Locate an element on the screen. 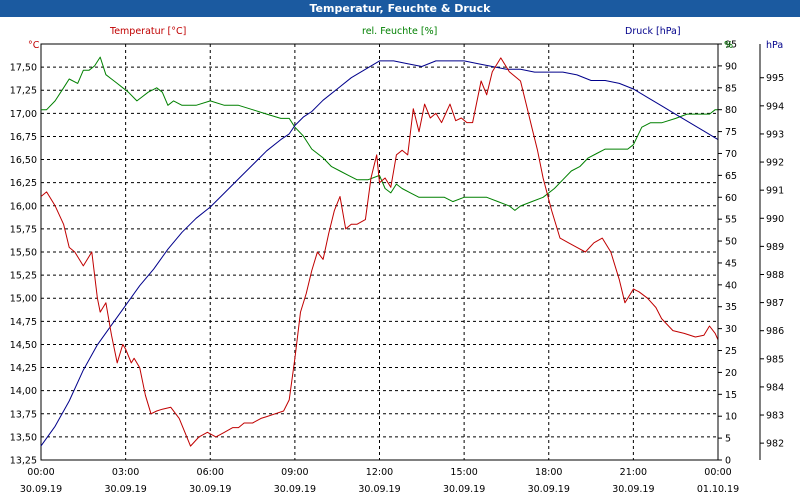 This screenshot has width=800, height=500. humidity-tick-label: 90 is located at coordinates (731, 66).